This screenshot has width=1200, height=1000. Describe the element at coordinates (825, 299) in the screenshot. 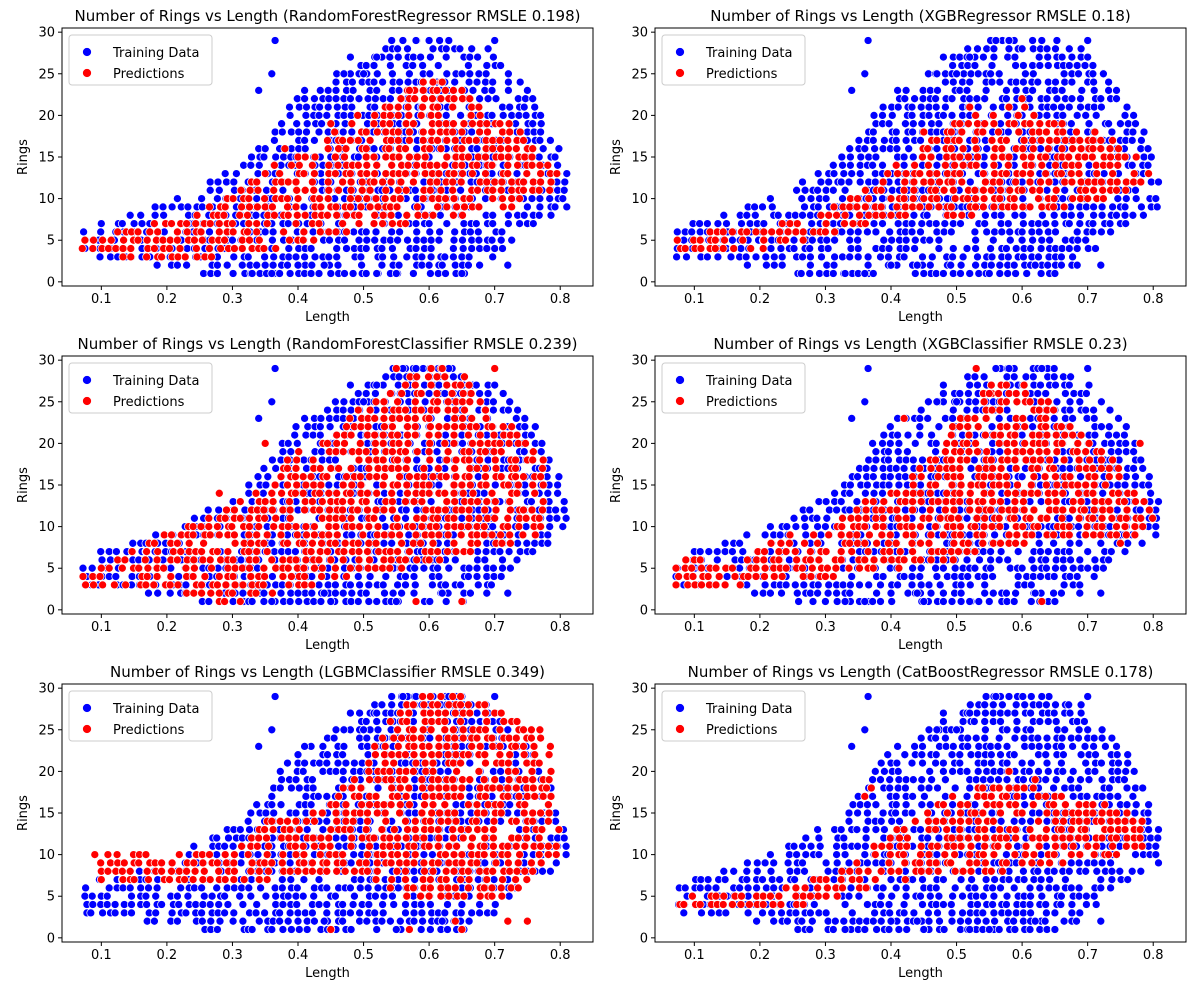

I see `x-tick-label: 0.3` at that location.